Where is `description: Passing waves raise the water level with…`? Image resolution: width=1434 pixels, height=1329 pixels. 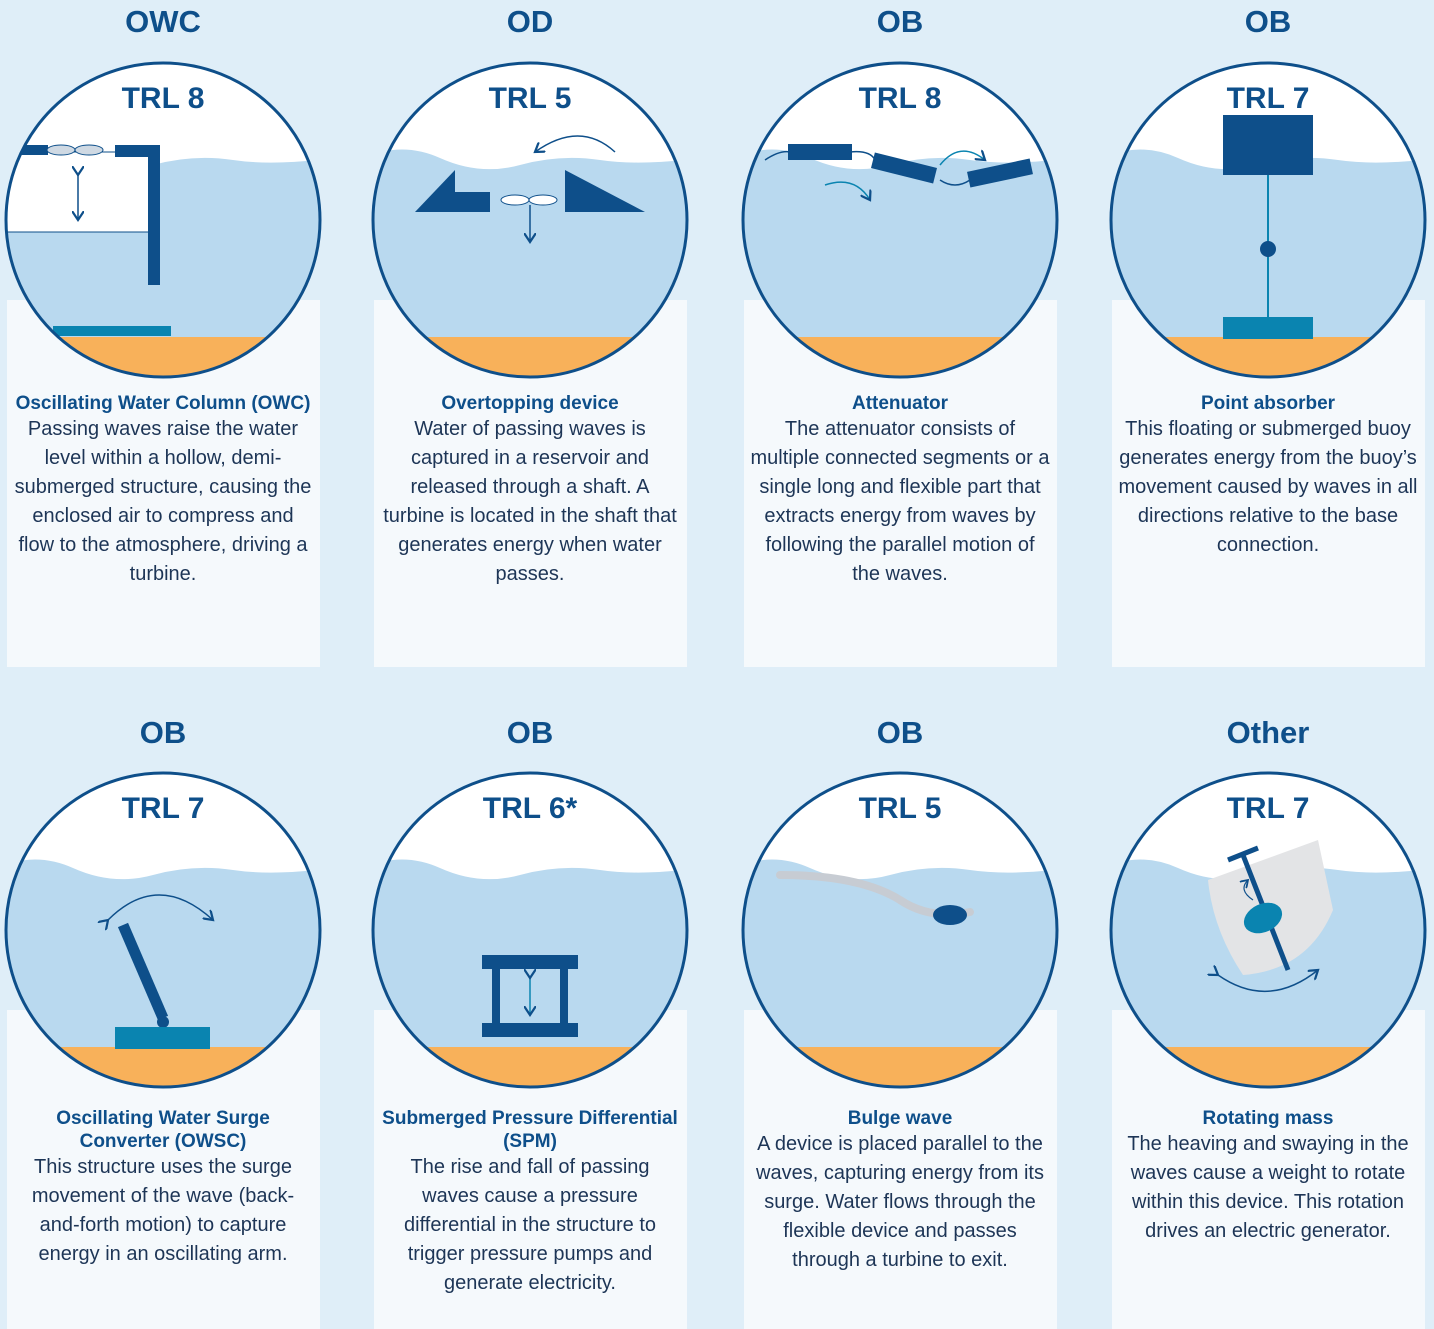
description: Passing waves raise the water level with… is located at coordinates (163, 501).